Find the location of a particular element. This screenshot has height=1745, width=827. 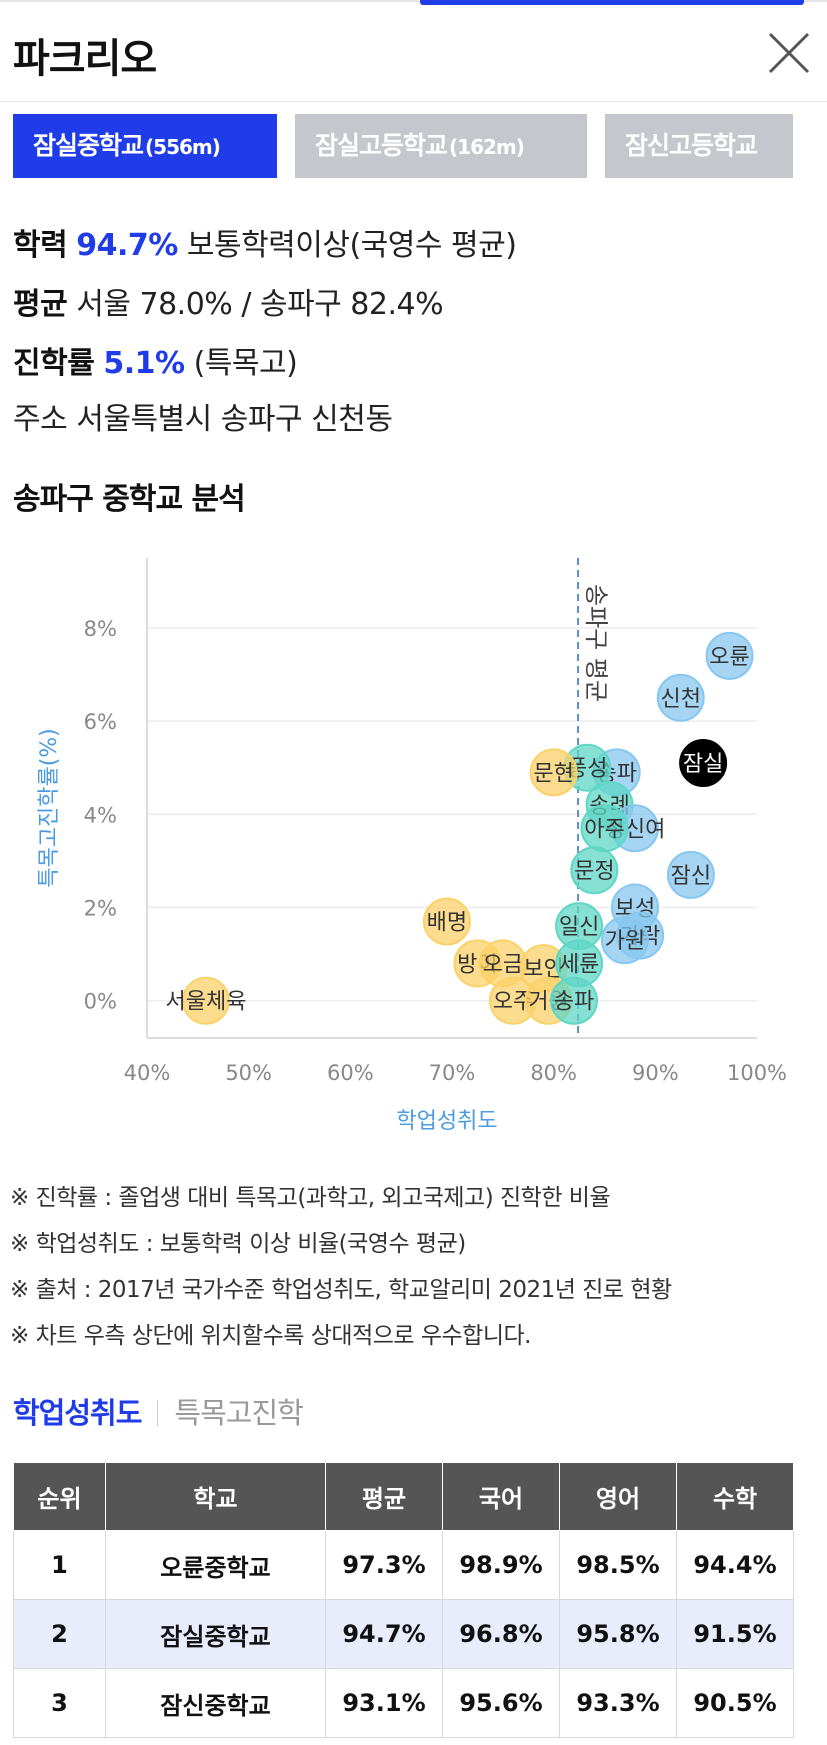

advance-value: 5.1% is located at coordinates (144, 363).